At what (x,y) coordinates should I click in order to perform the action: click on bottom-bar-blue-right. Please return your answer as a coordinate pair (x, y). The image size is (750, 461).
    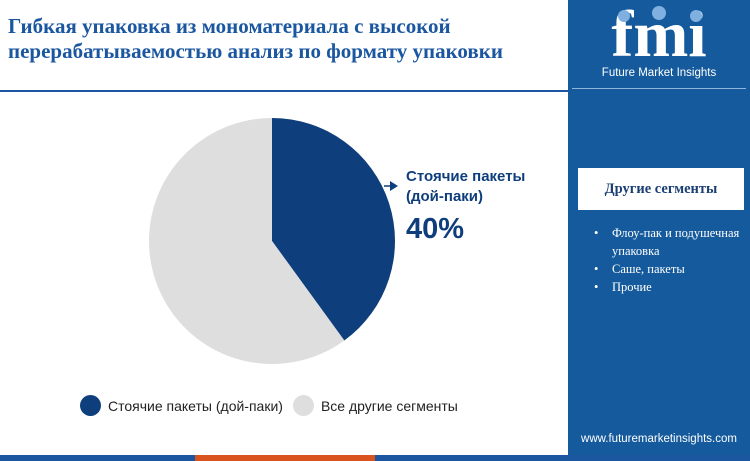
    Looking at the image, I should click on (562, 458).